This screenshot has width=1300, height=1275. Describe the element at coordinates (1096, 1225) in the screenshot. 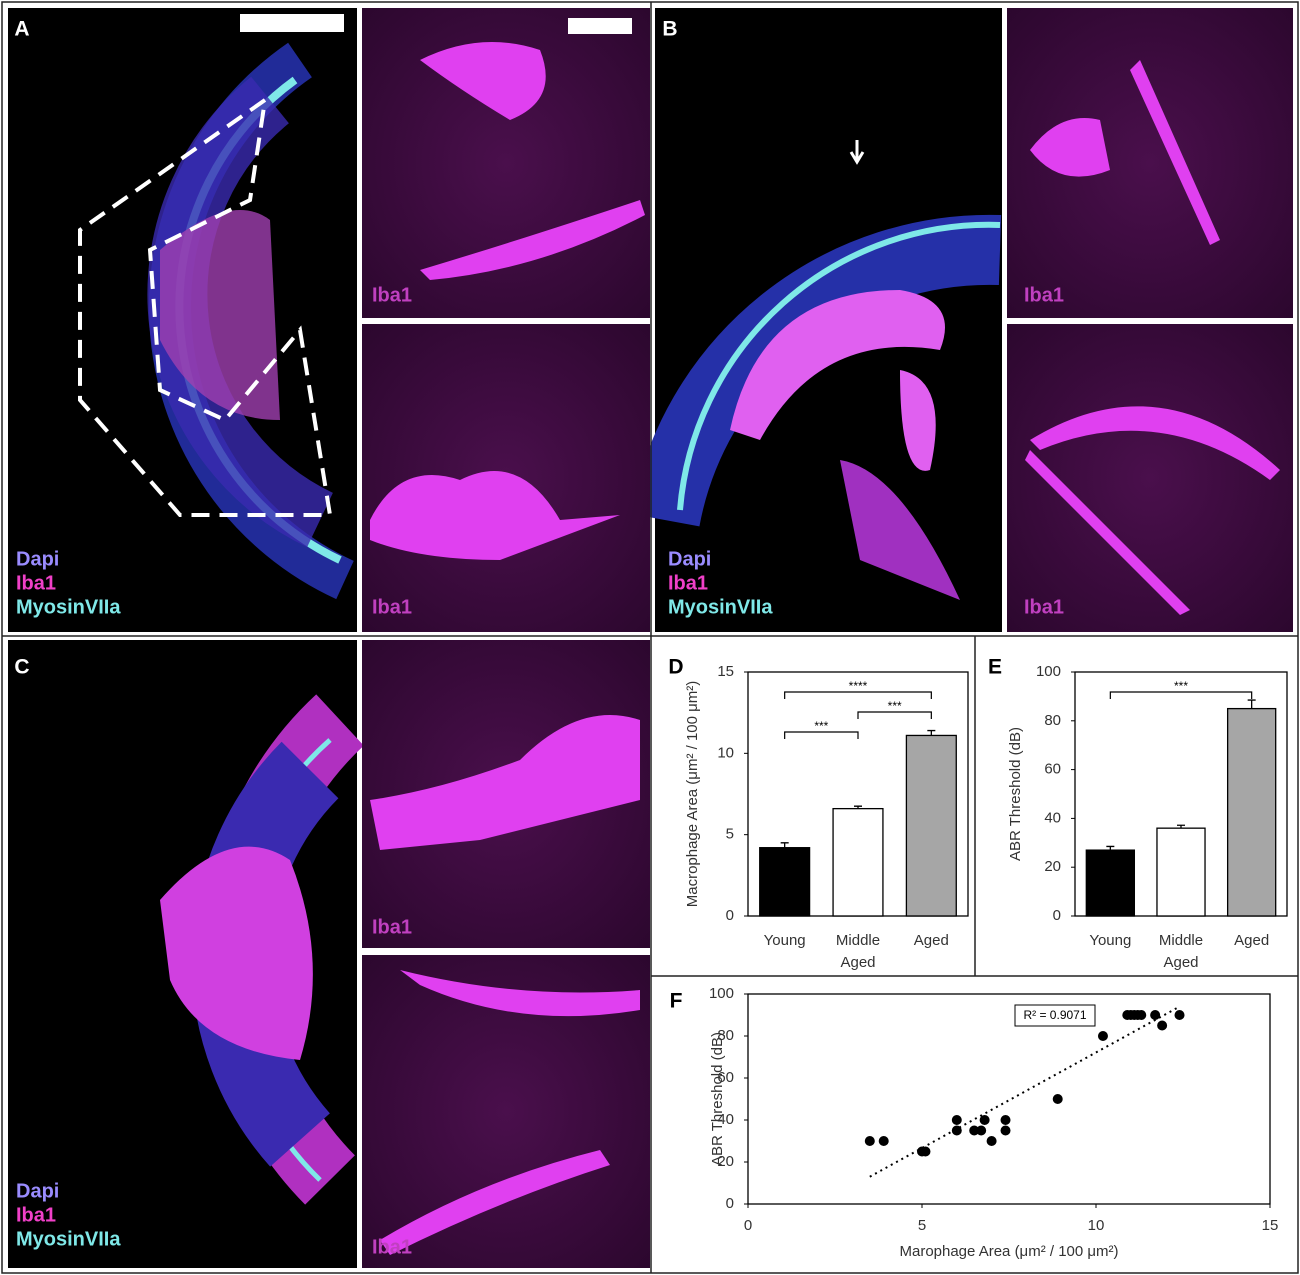

I see `x-tick-label: 10` at that location.